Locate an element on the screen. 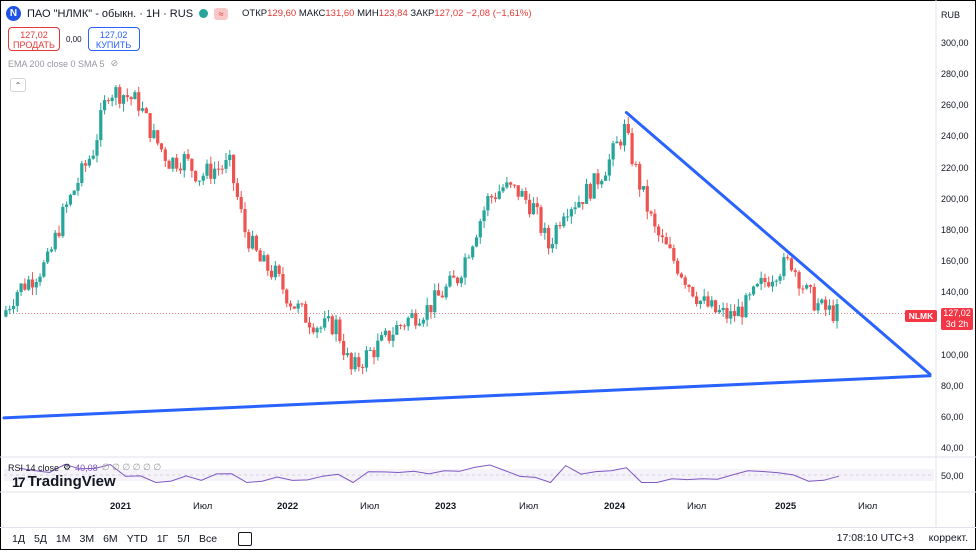 The image size is (978, 552). tradingview-logo: 17 TradingView is located at coordinates (64, 481).